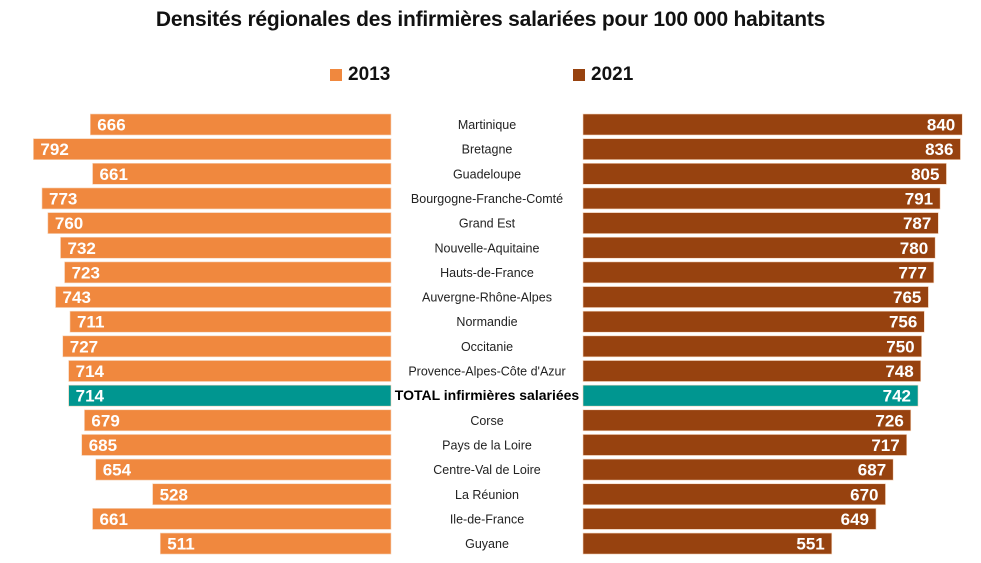 The height and width of the screenshot is (563, 981). Describe the element at coordinates (54, 149) in the screenshot. I see `value-label-2013-bretagne: 792` at that location.